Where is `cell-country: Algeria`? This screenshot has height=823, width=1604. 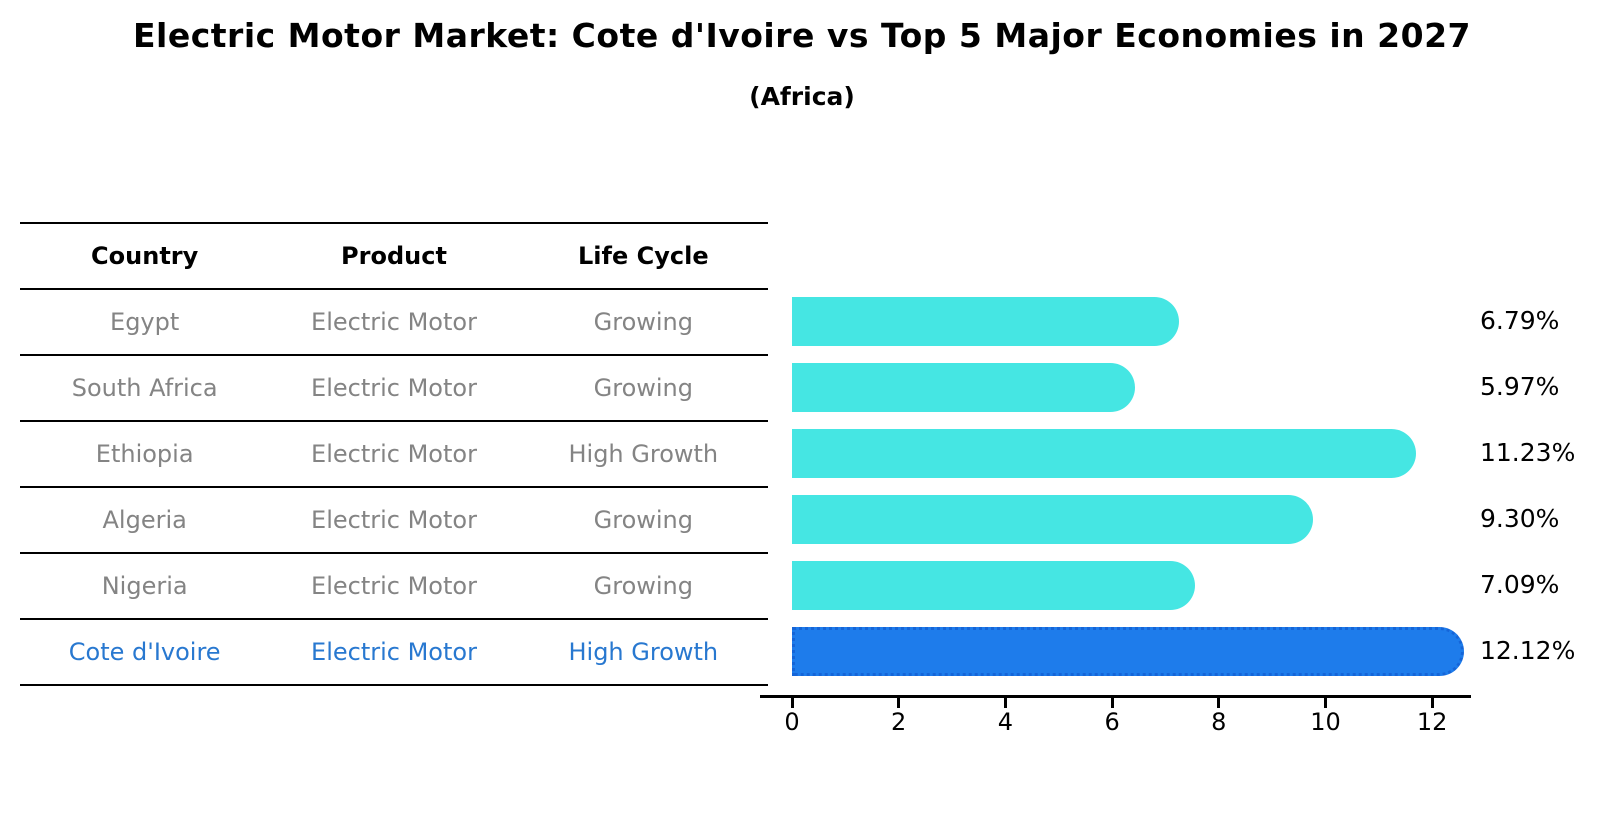
cell-country: Algeria is located at coordinates (144, 520).